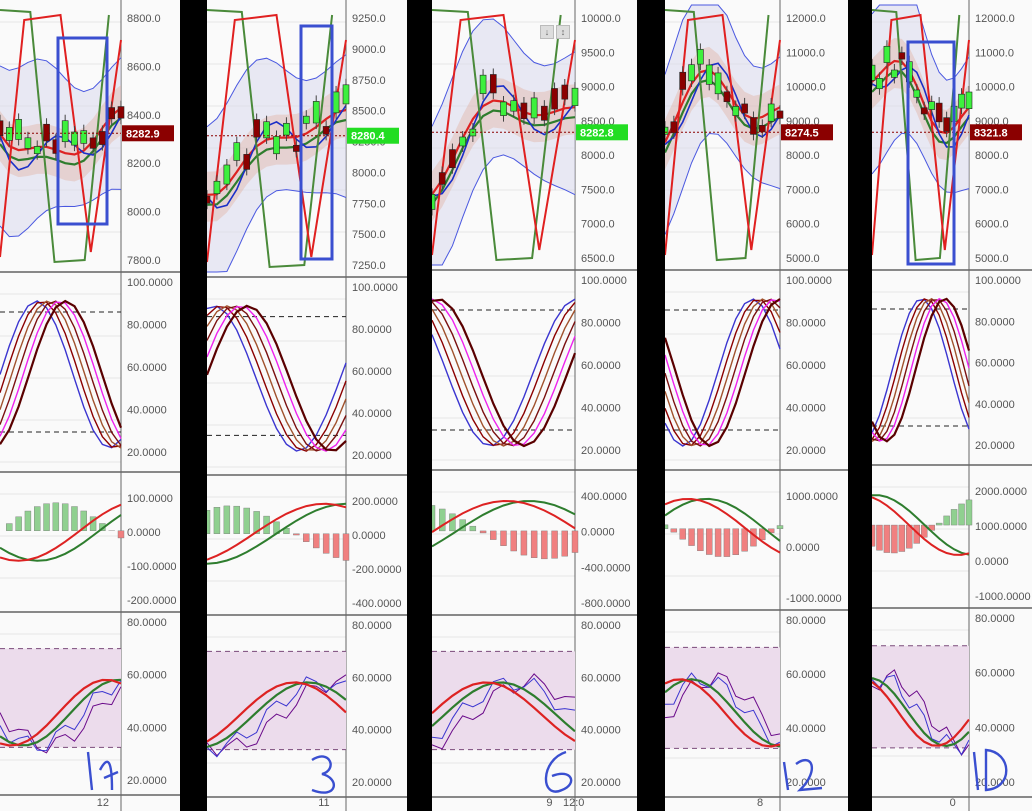 This screenshot has height=811, width=1032. Describe the element at coordinates (573, 803) in the screenshot. I see `time-axis-label: 12:0` at that location.